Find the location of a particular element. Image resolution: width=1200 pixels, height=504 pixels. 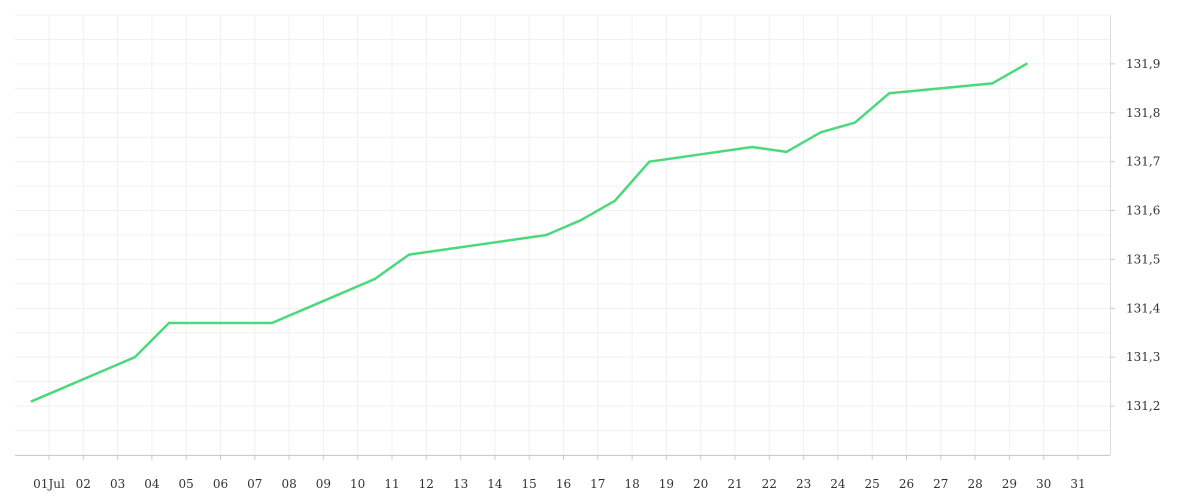

y-tick-label: 131,6 is located at coordinates (1143, 211).